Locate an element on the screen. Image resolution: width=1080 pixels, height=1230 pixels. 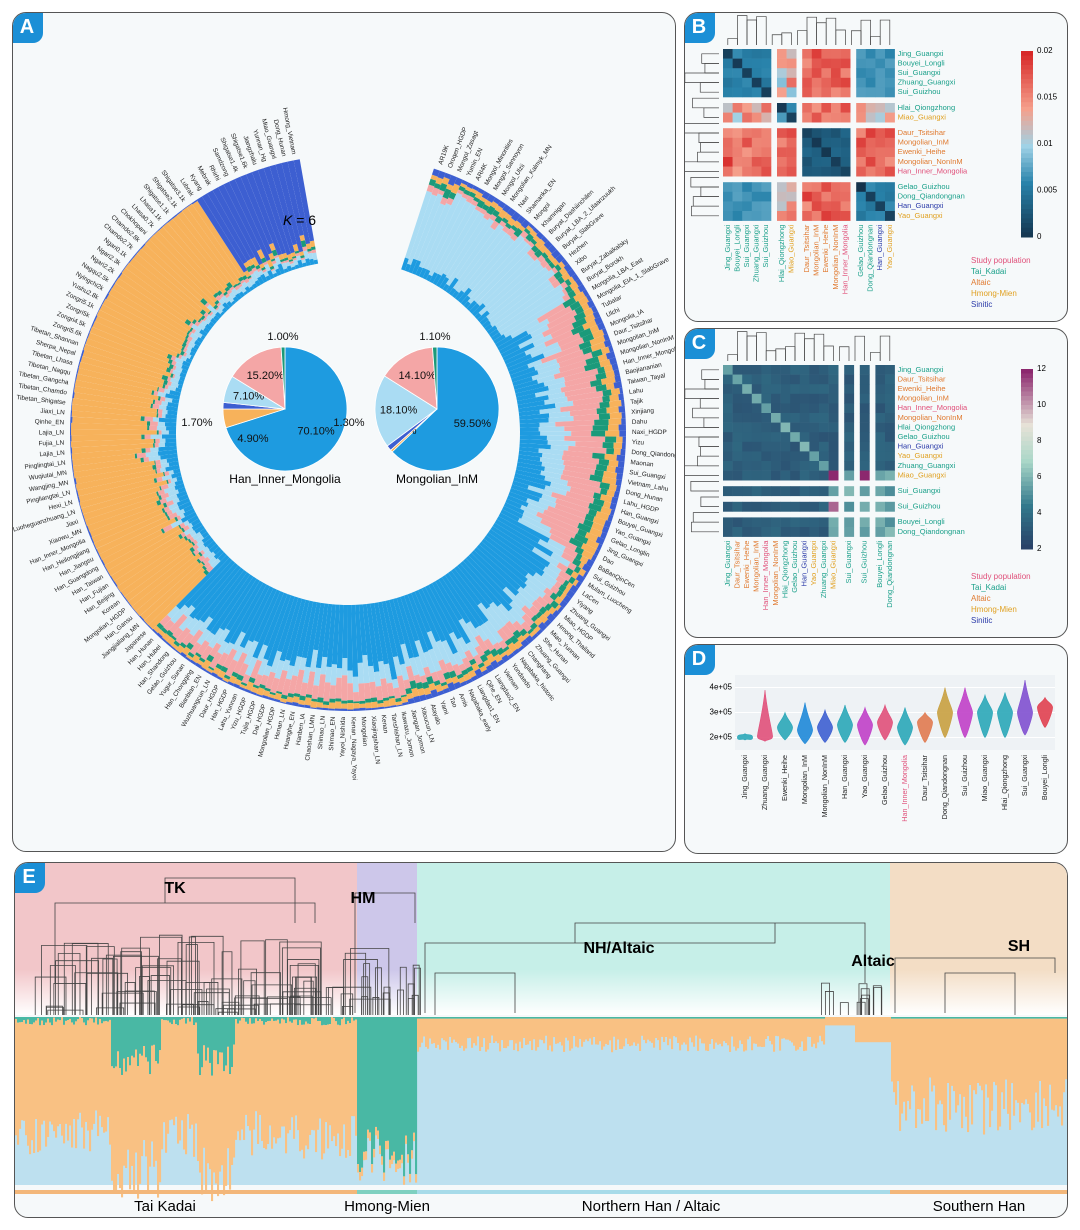
heatmap-col-label: Zhuang_Guangxi is located at coordinates (756, 253).